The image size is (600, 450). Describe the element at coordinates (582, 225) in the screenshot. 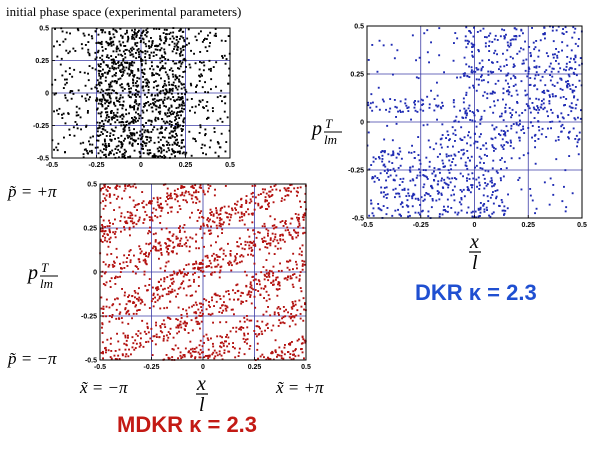

I see `x-tick-label: 0.5` at that location.